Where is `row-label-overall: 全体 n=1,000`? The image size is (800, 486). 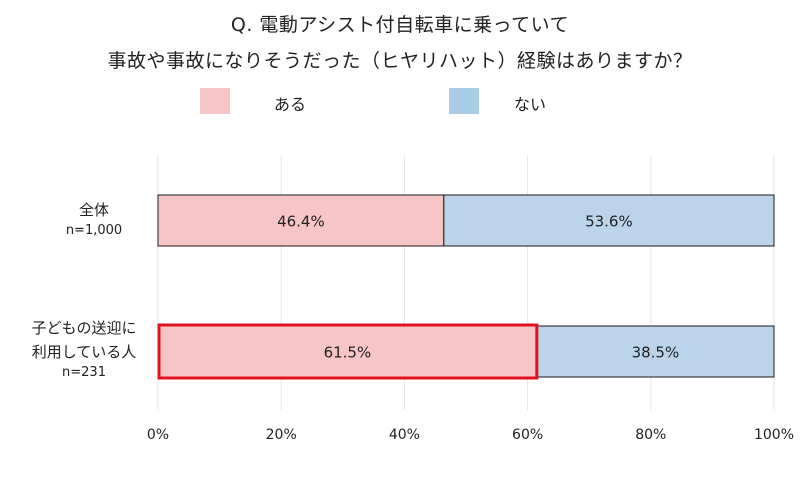
row-label-overall: 全体 n=1,000 is located at coordinates (94, 219).